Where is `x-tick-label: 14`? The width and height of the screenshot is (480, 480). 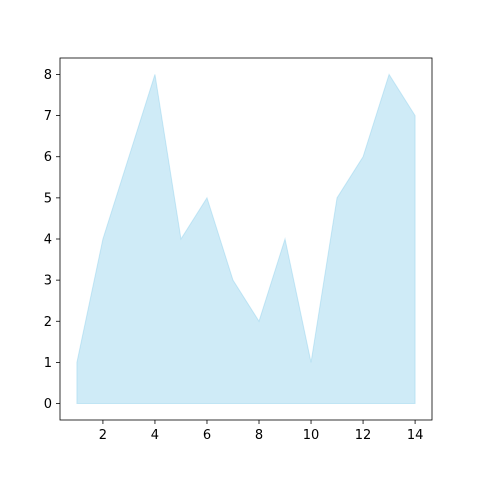
x-tick-label: 14 is located at coordinates (415, 435).